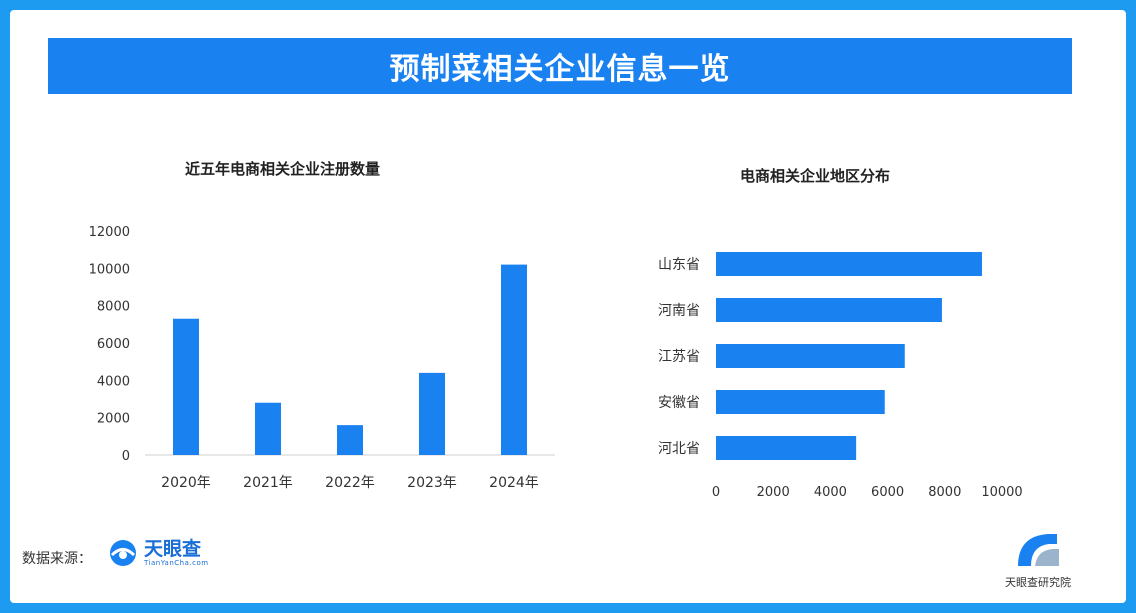 The height and width of the screenshot is (613, 1136). Describe the element at coordinates (123, 553) in the screenshot. I see `eye-logo-icon` at that location.